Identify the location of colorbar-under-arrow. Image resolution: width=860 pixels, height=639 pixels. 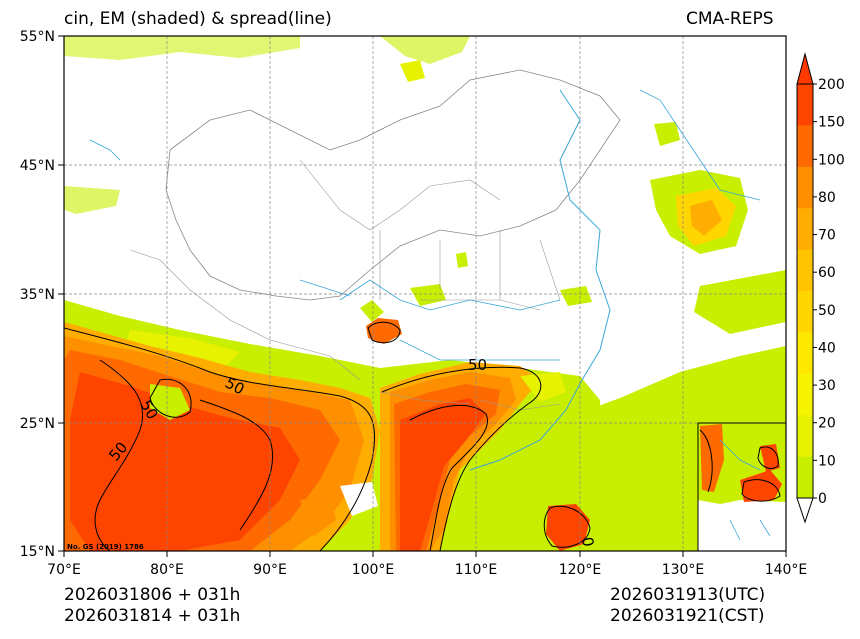
(805, 510).